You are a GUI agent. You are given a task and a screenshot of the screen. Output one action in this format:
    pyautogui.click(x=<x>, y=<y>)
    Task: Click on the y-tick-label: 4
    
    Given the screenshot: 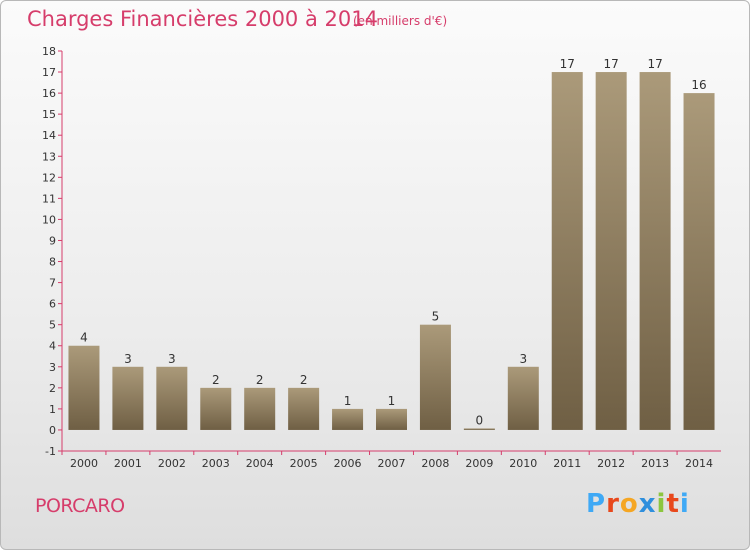 What is the action you would take?
    pyautogui.click(x=52, y=346)
    